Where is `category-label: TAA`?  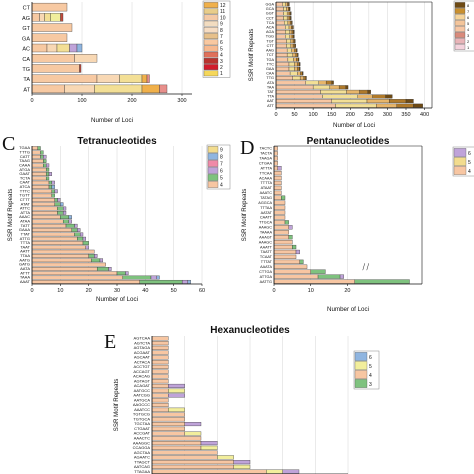 category-label: TAA is located at coordinates (271, 87).